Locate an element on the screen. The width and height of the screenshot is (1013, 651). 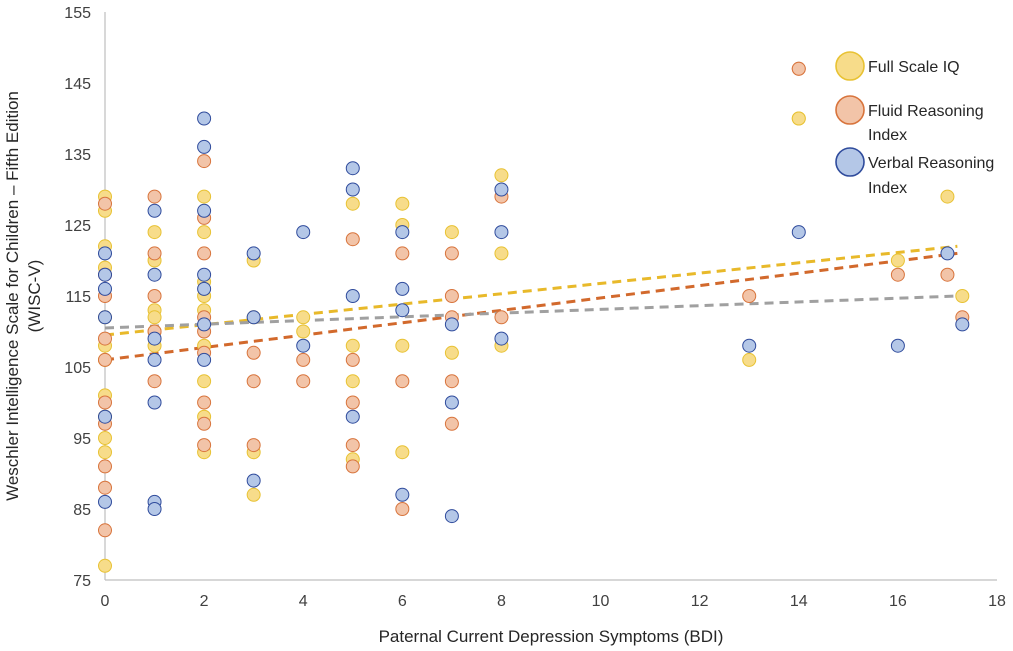
y-tick-label: 75 is located at coordinates (82, 581).